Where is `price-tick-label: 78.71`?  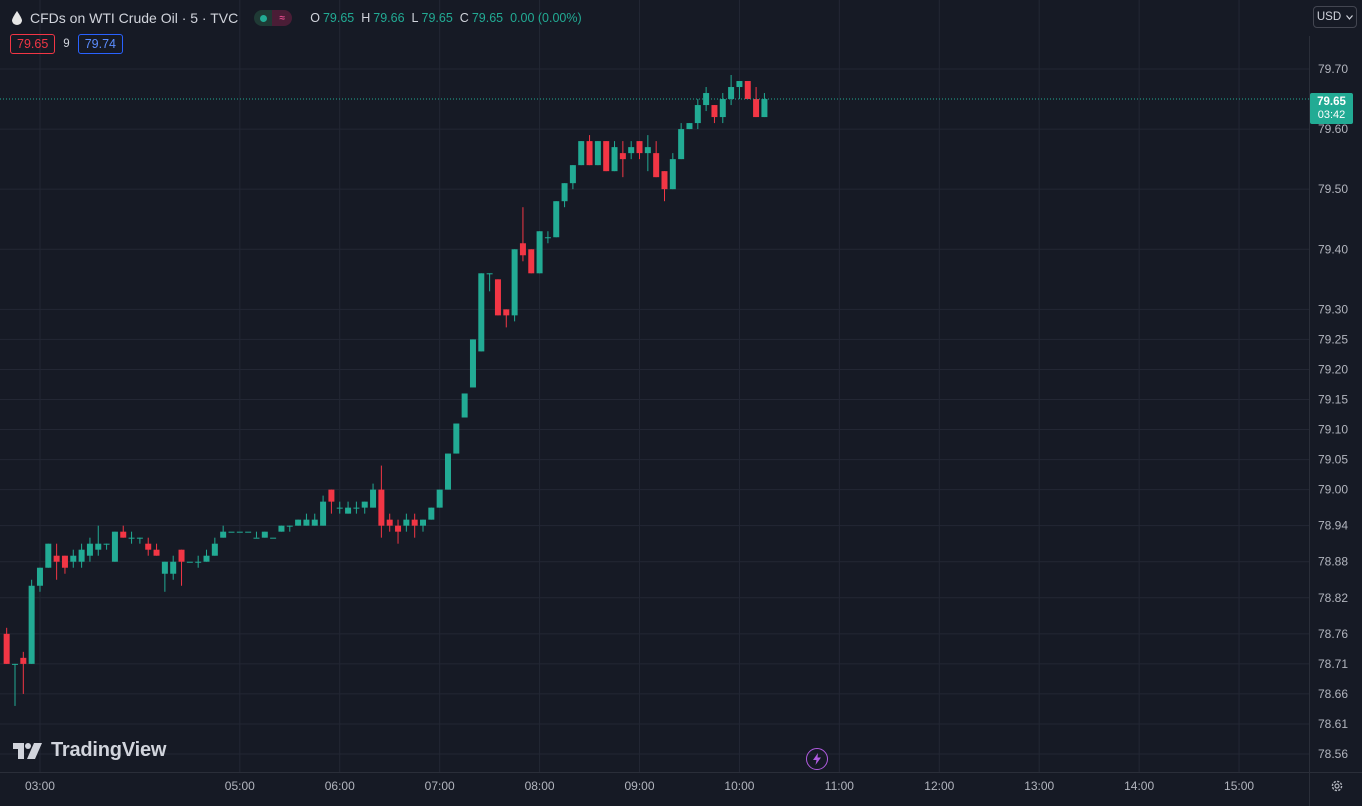 price-tick-label: 78.71 is located at coordinates (1333, 664).